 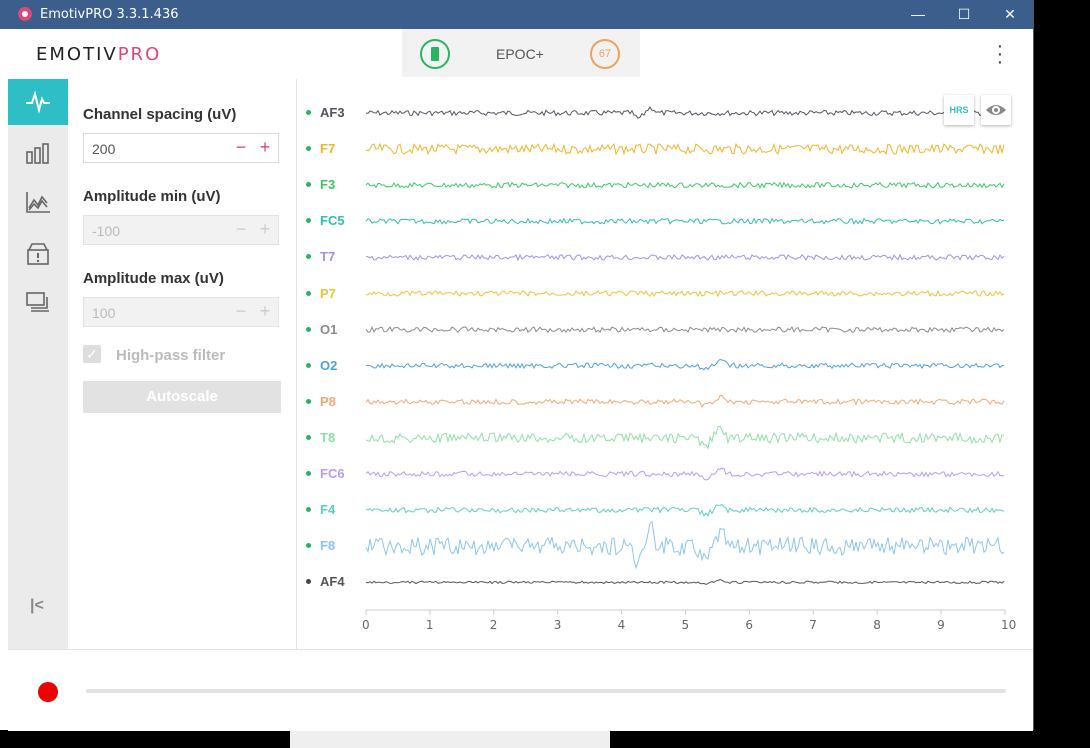 I want to click on channel-label-o1: O1, so click(x=329, y=329).